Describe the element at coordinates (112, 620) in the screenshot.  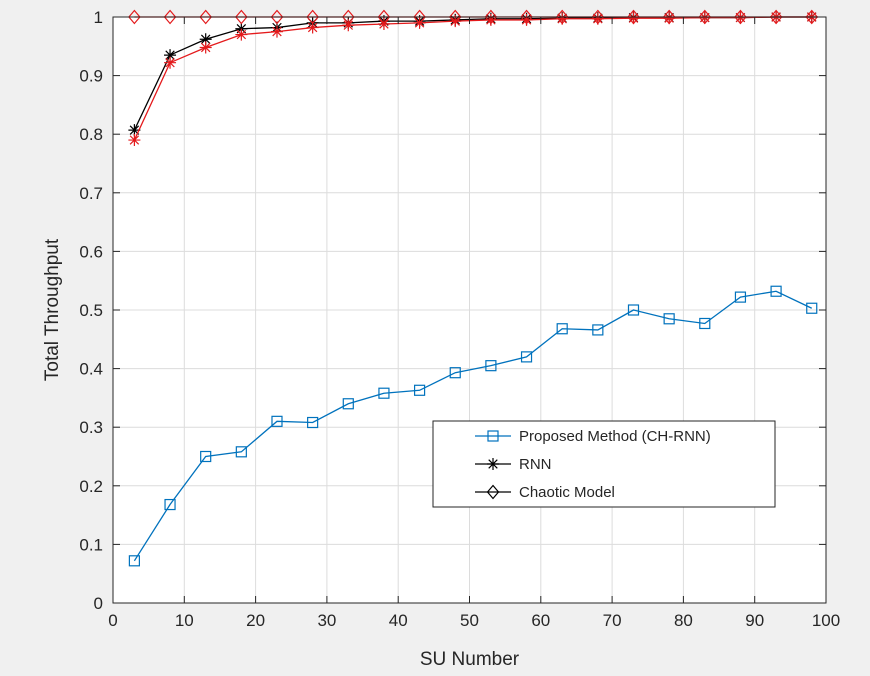
I see `x-tick-label: 0` at that location.